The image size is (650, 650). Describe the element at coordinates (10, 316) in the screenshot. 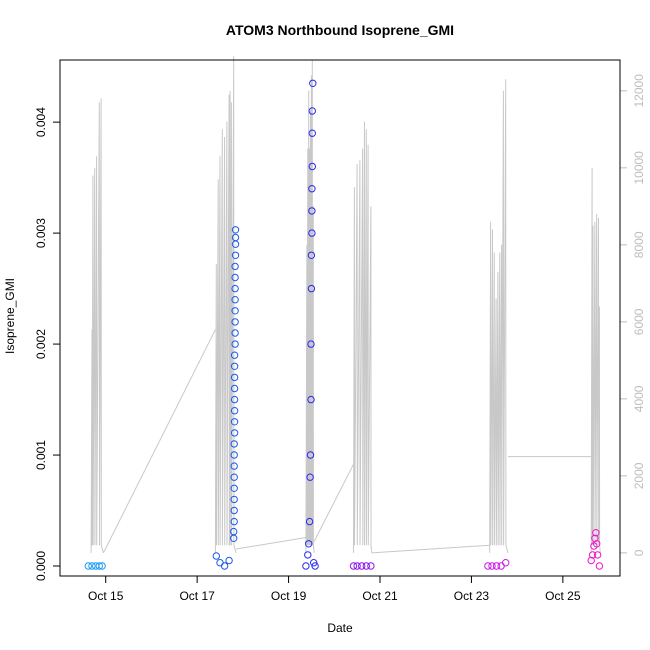

I see `y-axis-label: Isoprene_GMI` at that location.